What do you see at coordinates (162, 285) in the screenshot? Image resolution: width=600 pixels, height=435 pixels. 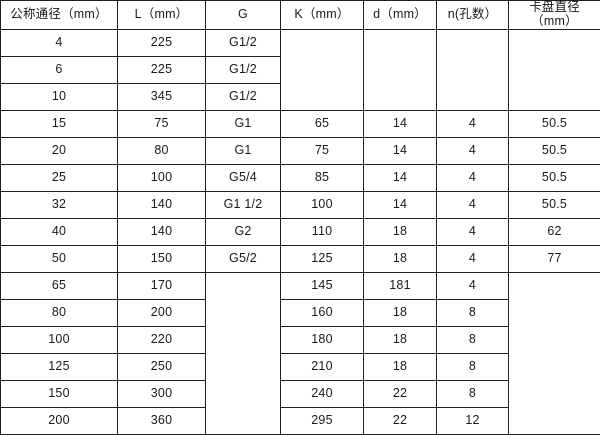 I see `cell-l: 170` at bounding box center [162, 285].